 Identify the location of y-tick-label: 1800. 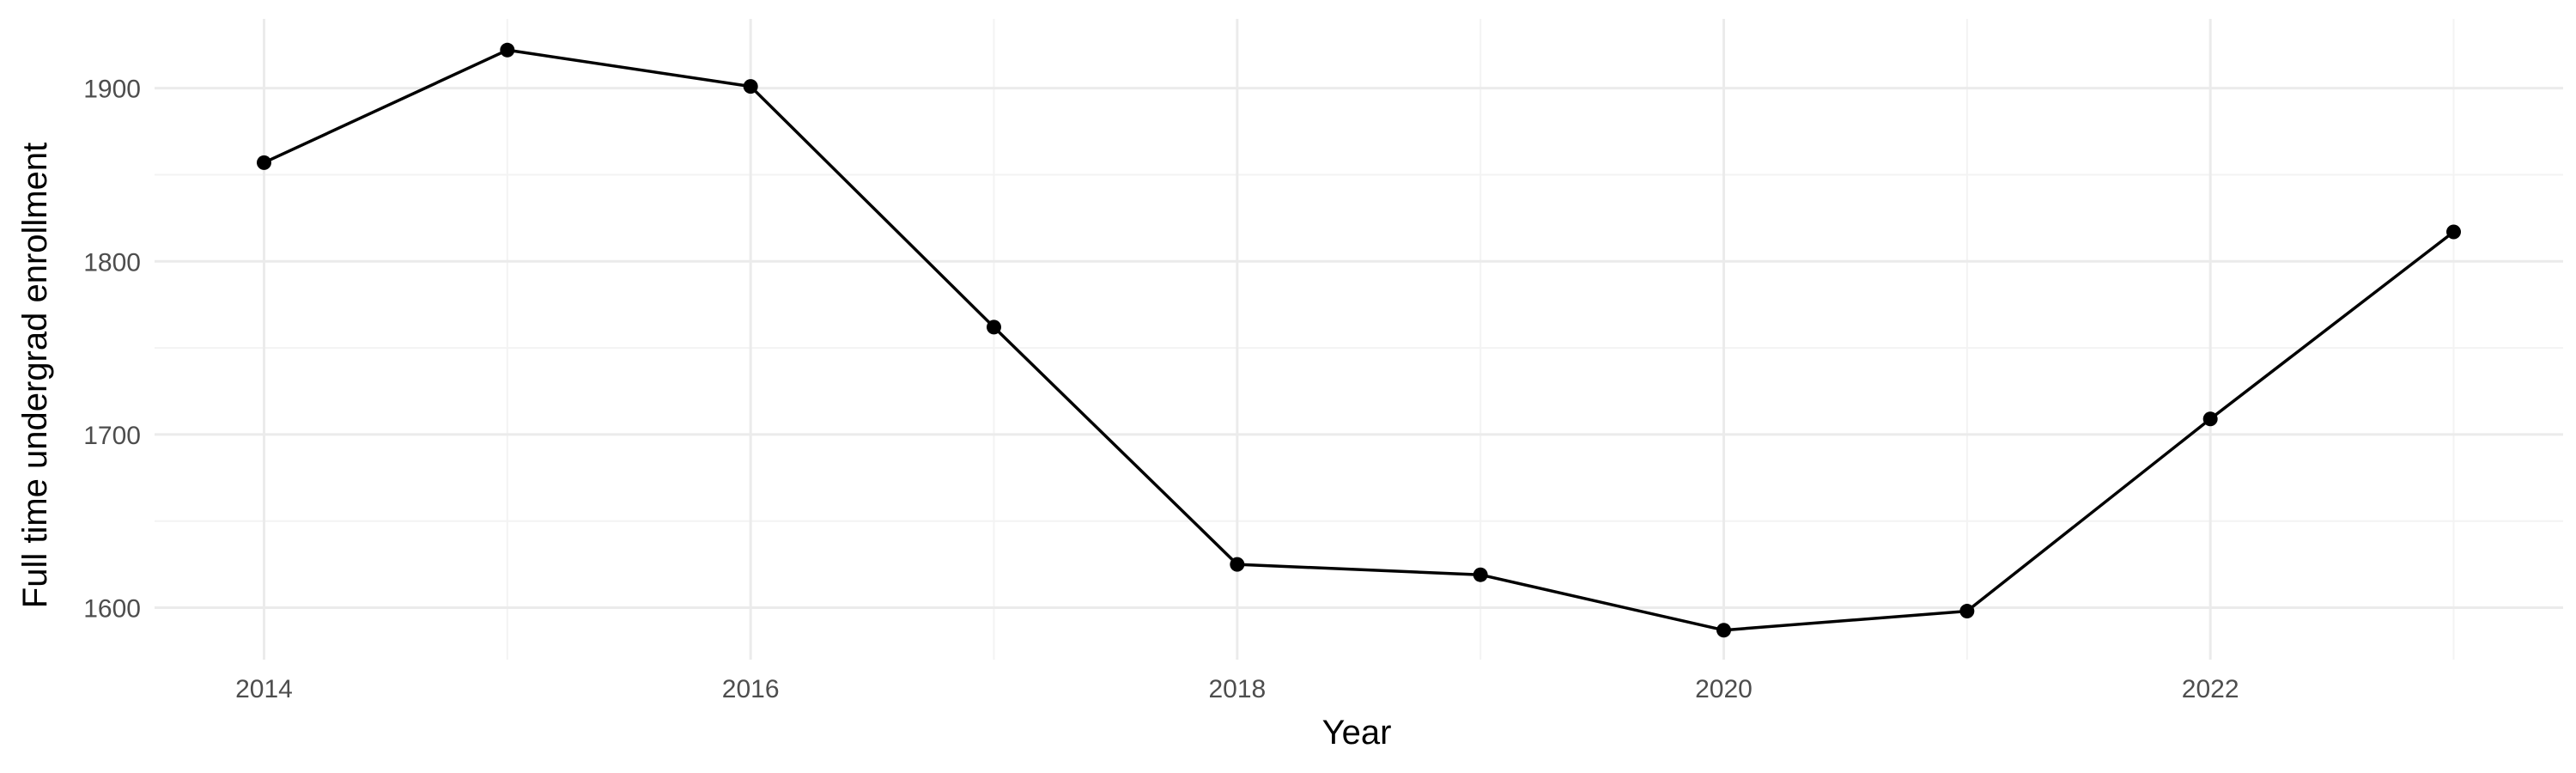
(112, 262).